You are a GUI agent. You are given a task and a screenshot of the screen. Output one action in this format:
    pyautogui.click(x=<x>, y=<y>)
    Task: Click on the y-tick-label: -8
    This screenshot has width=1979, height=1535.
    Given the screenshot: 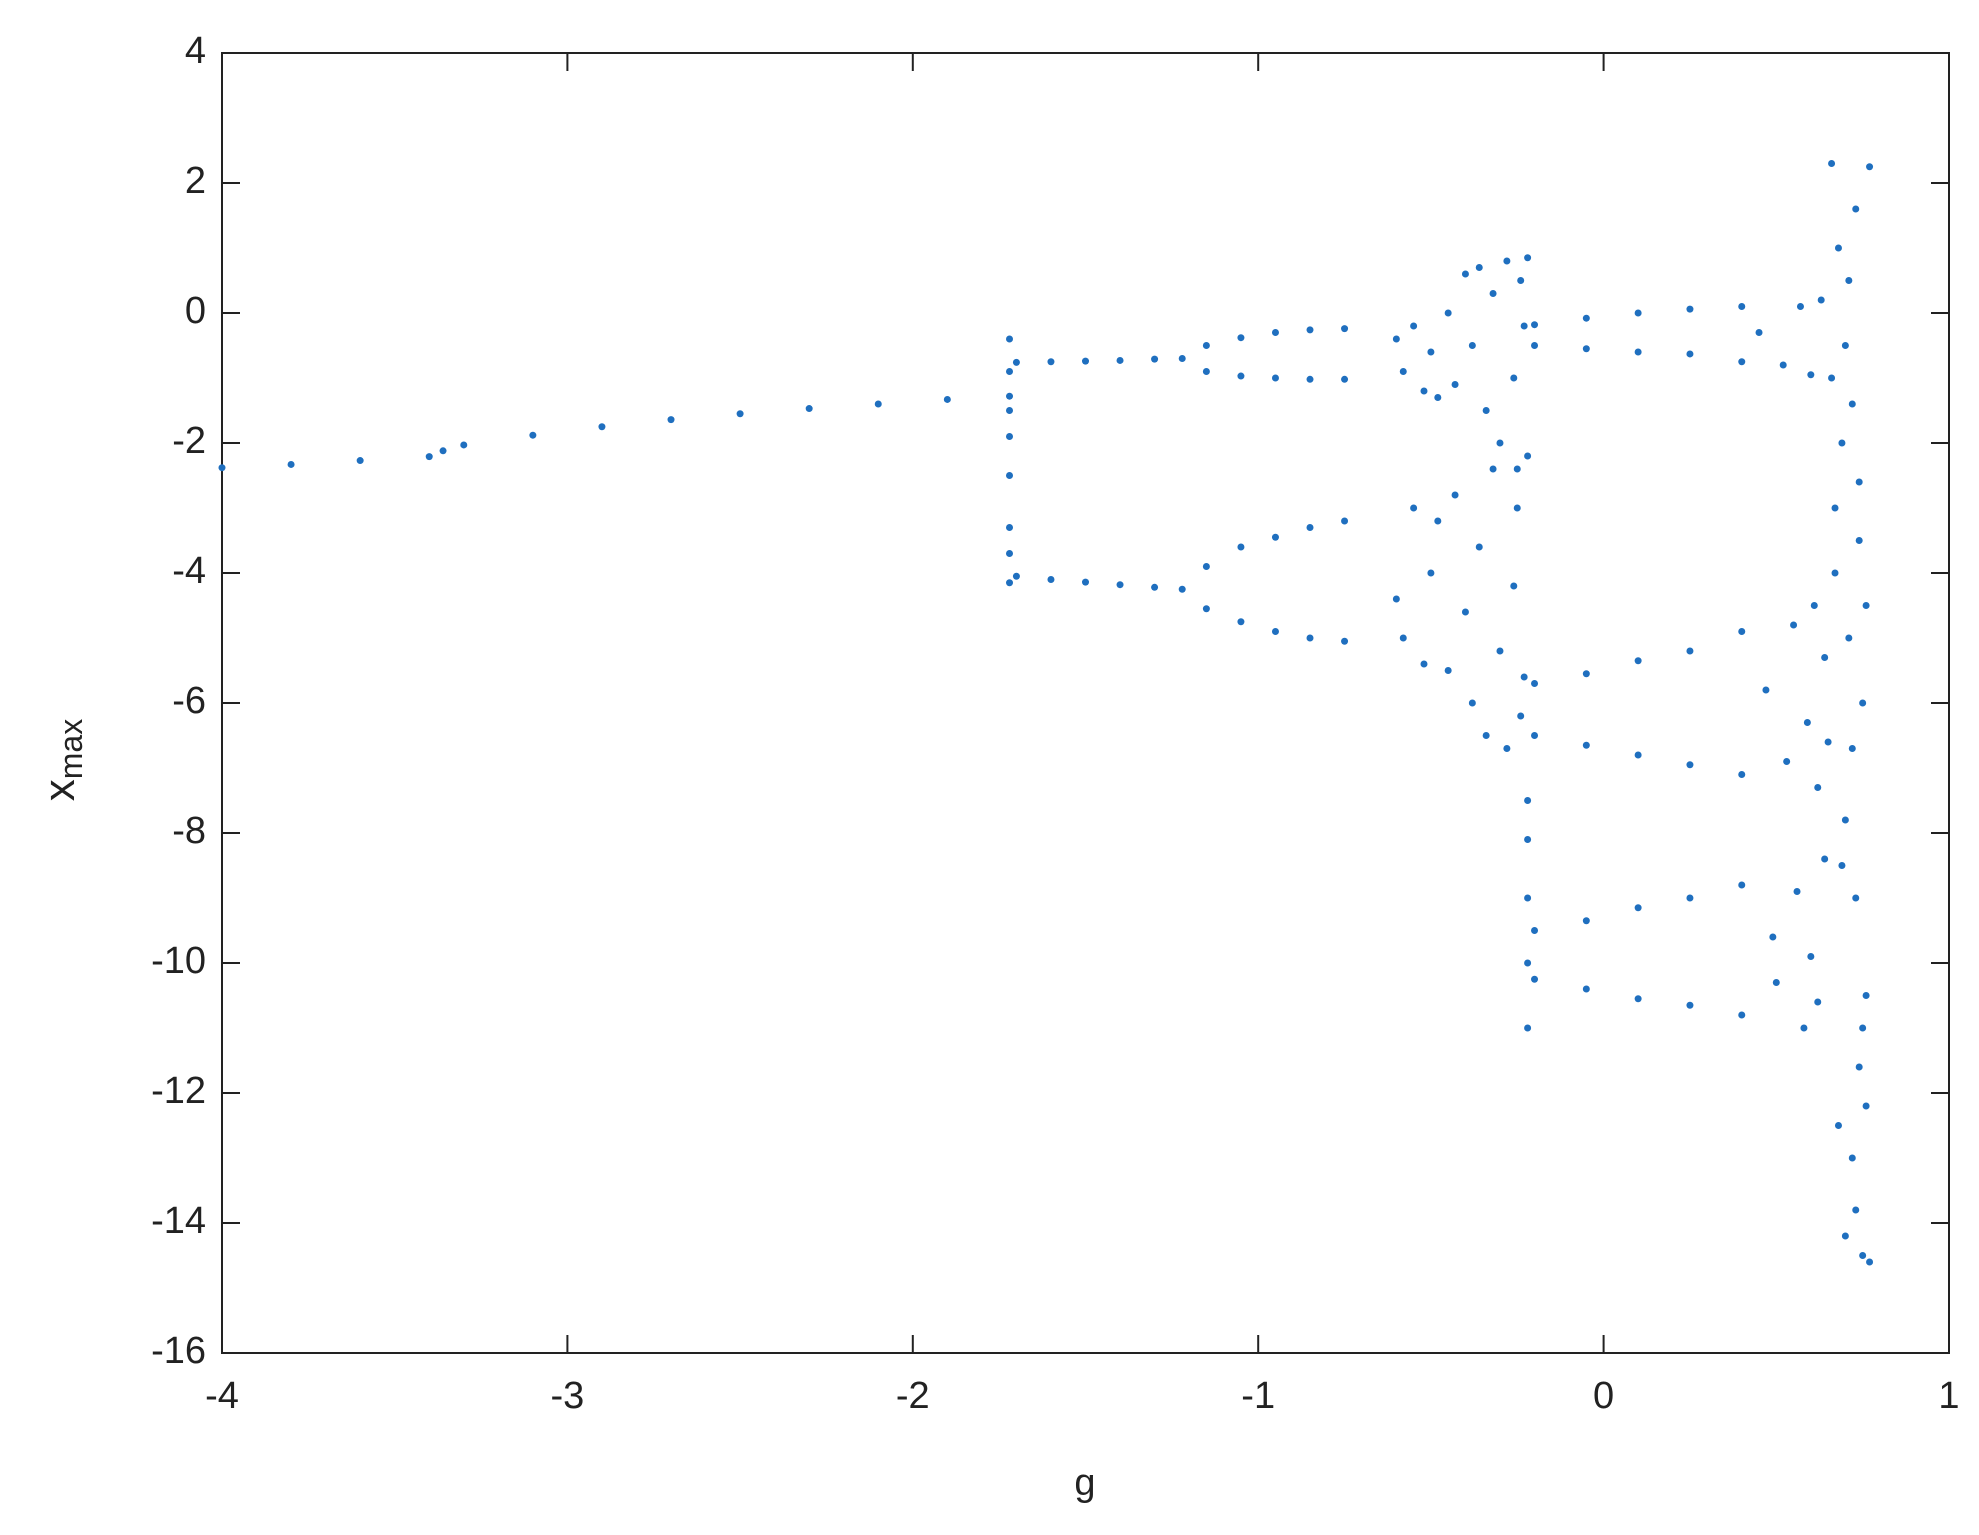 What is the action you would take?
    pyautogui.click(x=189, y=831)
    